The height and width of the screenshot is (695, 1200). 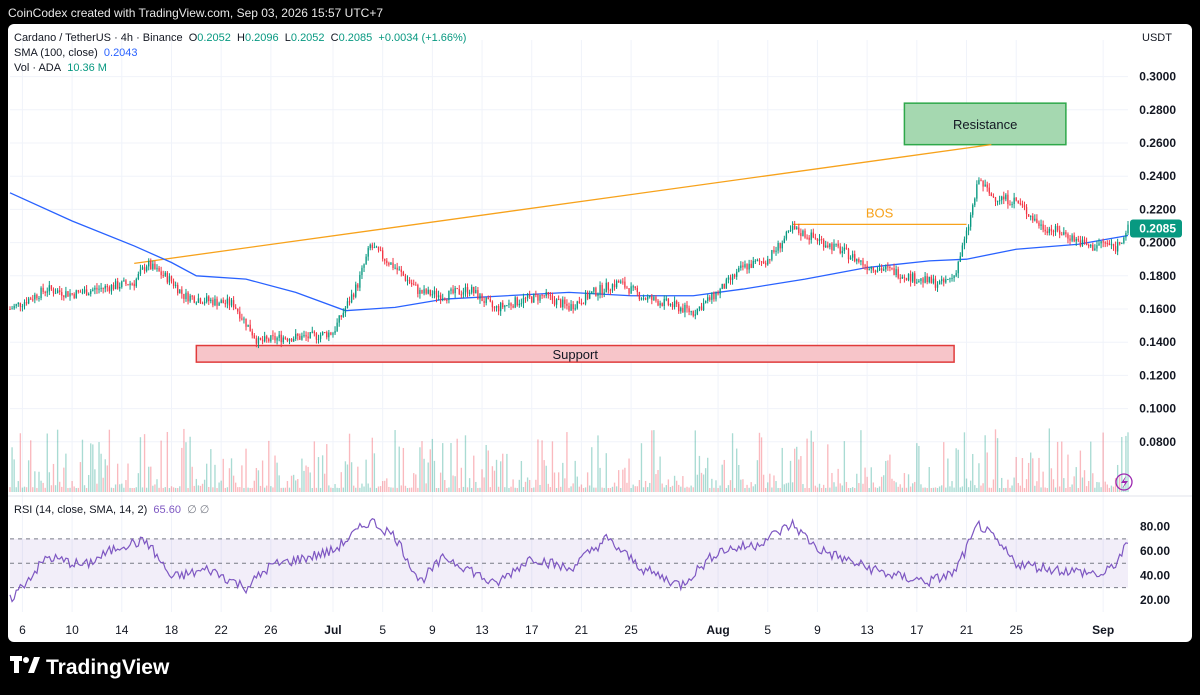 What do you see at coordinates (1155, 551) in the screenshot?
I see `rsi-tick-label: 60.00` at bounding box center [1155, 551].